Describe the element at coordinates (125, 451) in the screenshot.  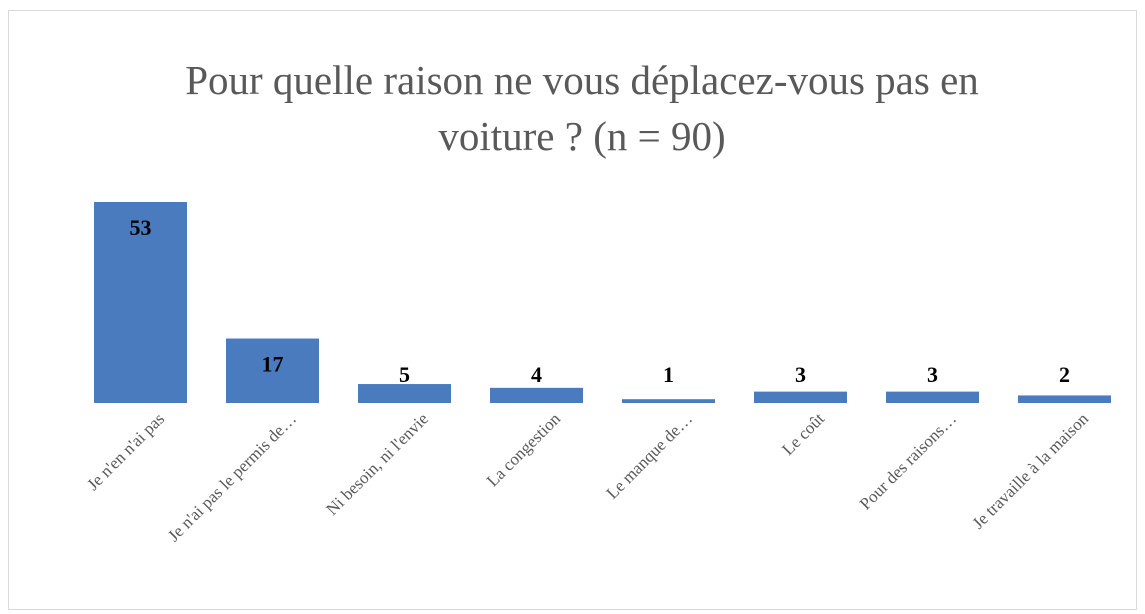
I see `x-tick-label: Je n'en n'ai pas` at that location.